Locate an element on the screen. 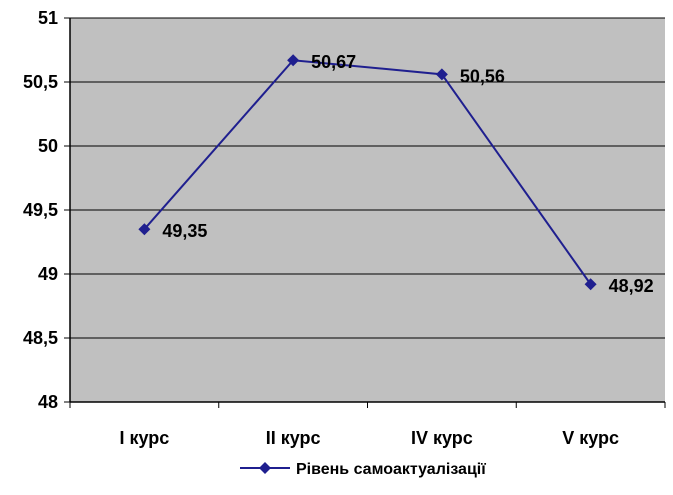  y-tick-label: 48,5 is located at coordinates (40, 338).